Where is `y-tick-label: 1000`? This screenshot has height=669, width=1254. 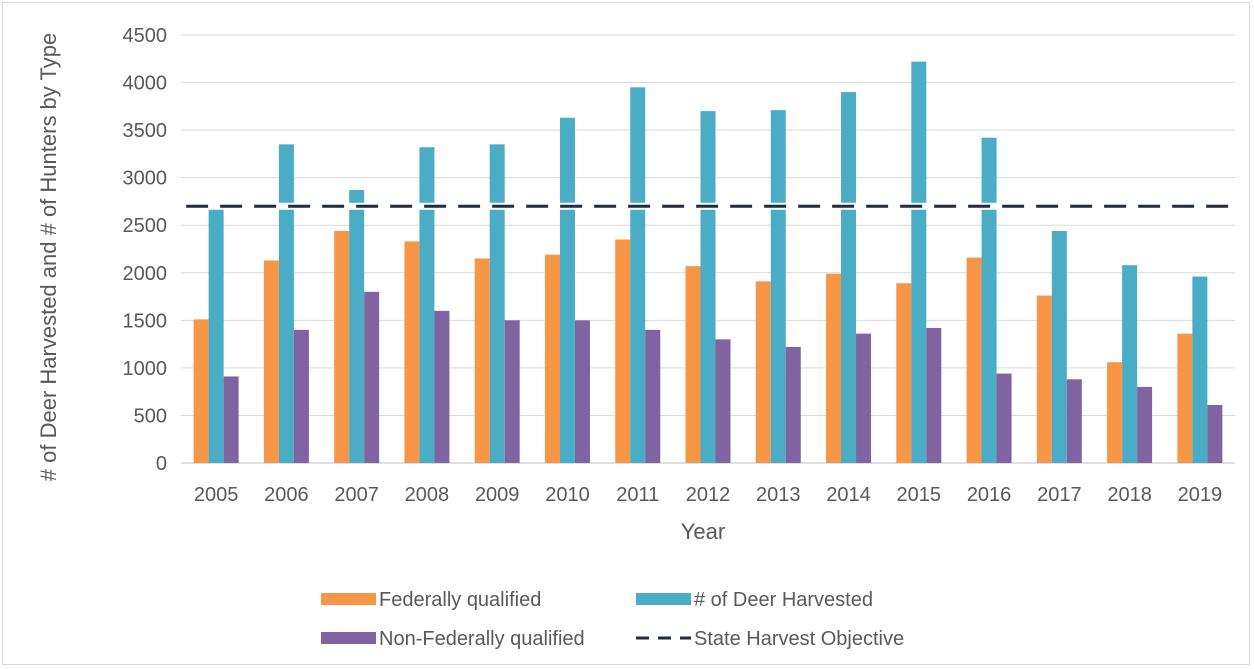 y-tick-label: 1000 is located at coordinates (145, 369).